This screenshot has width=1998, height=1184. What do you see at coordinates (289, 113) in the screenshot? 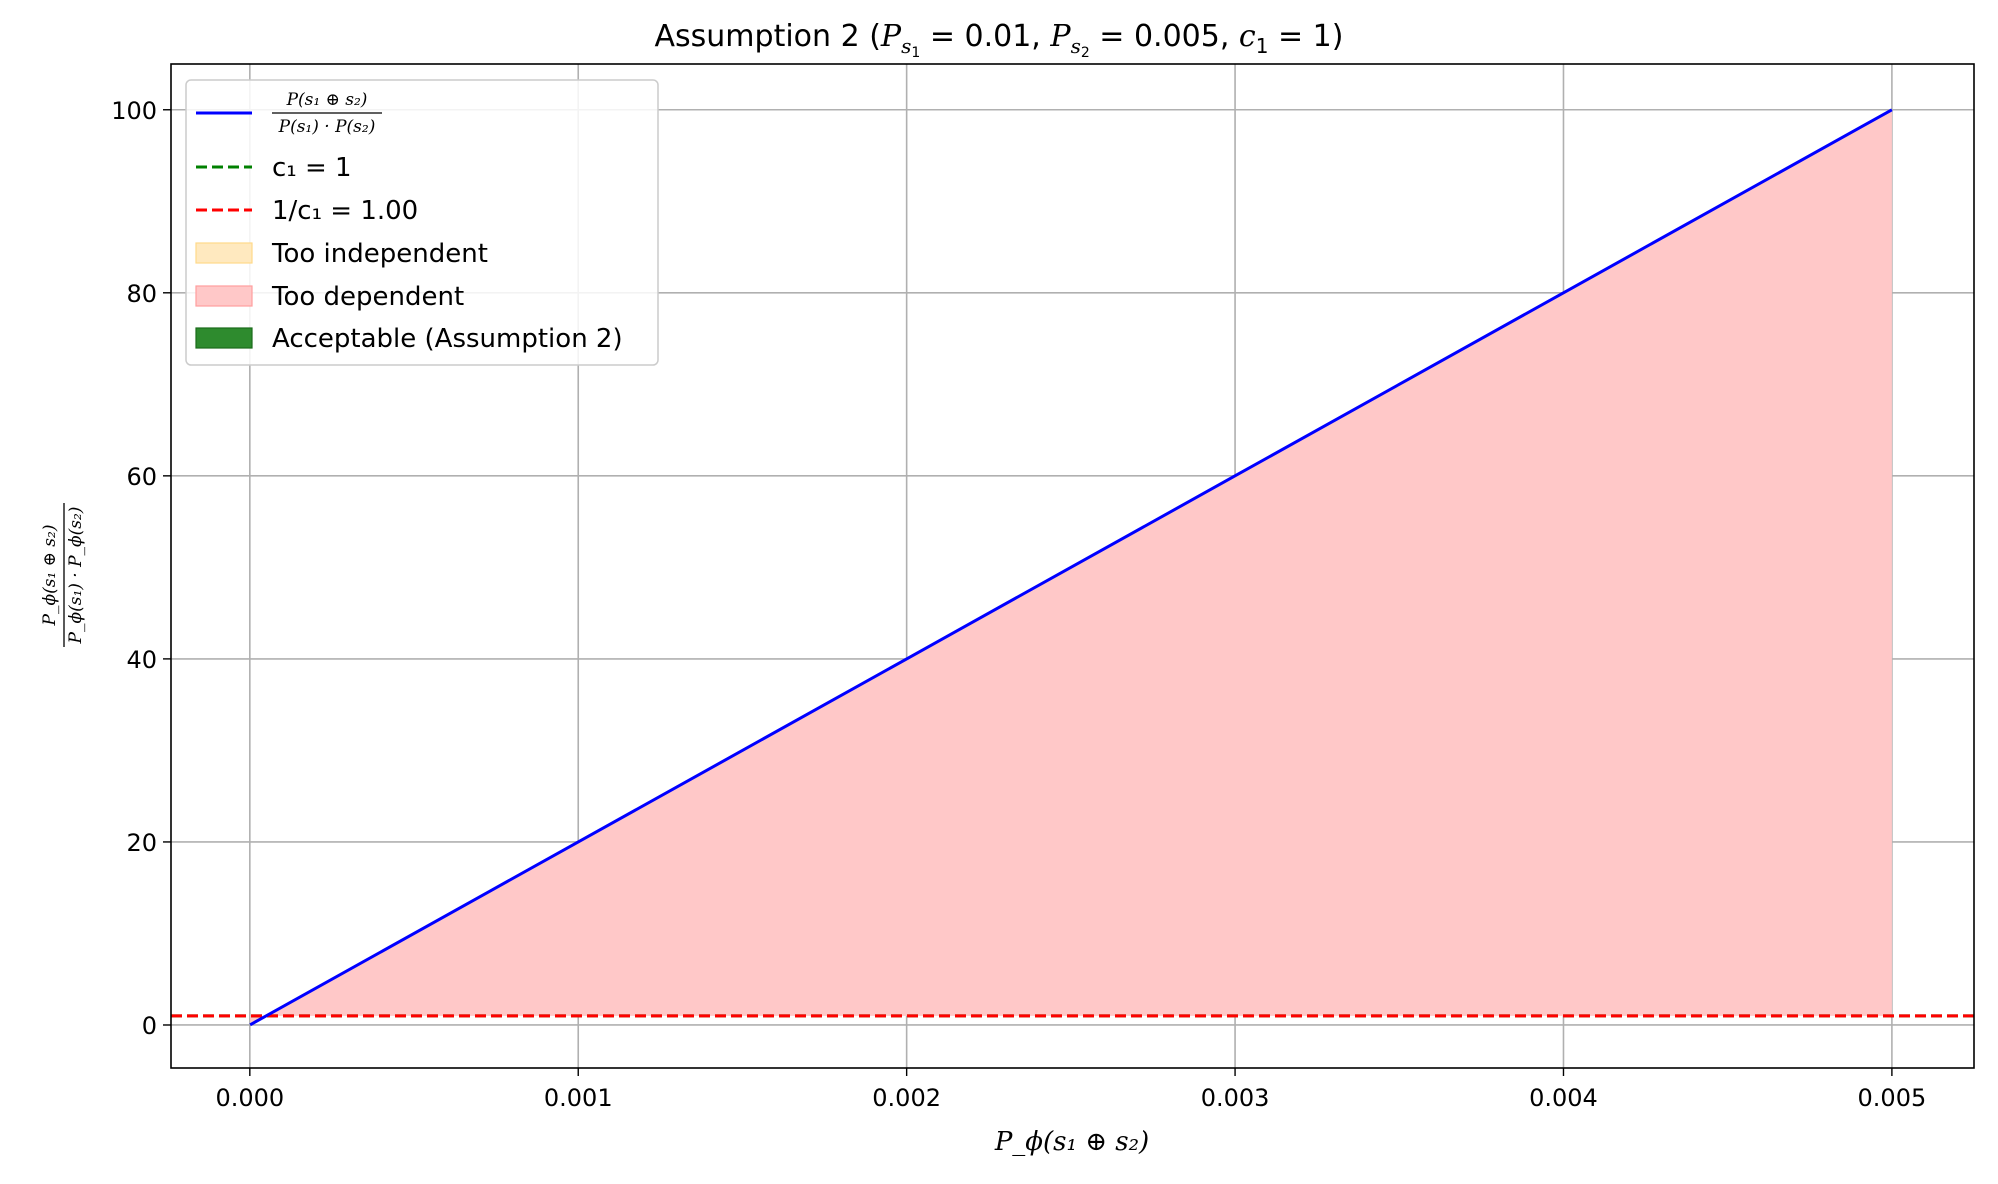
I see `legend-entry-ratio-line: P(s₁ ⊕ s₂) P(s₁) · P(s₂)` at bounding box center [289, 113].